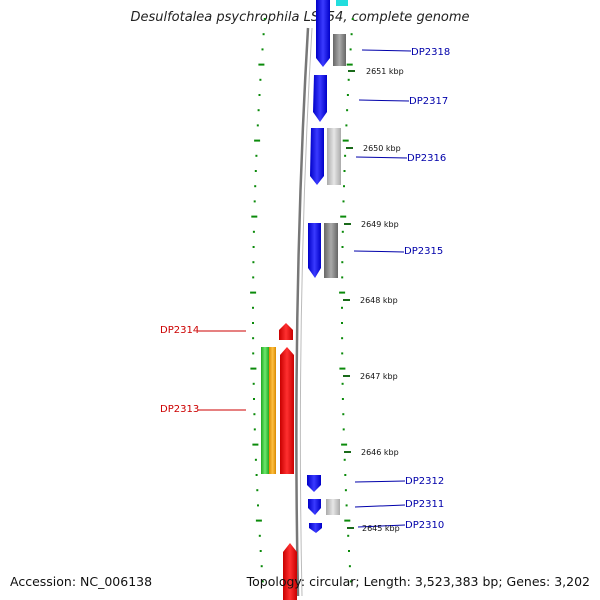  Describe the element at coordinates (423, 251) in the screenshot. I see `gene-label-dp2315: DP2315` at that location.